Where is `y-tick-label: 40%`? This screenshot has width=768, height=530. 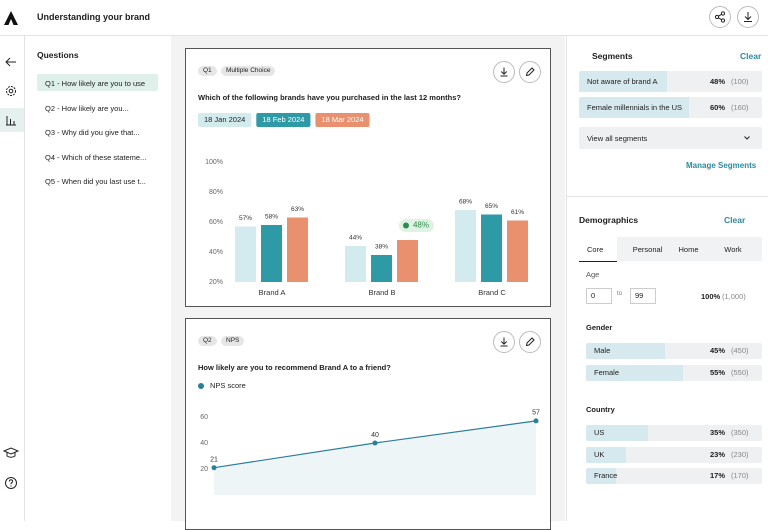 y-tick-label: 40% is located at coordinates (216, 252).